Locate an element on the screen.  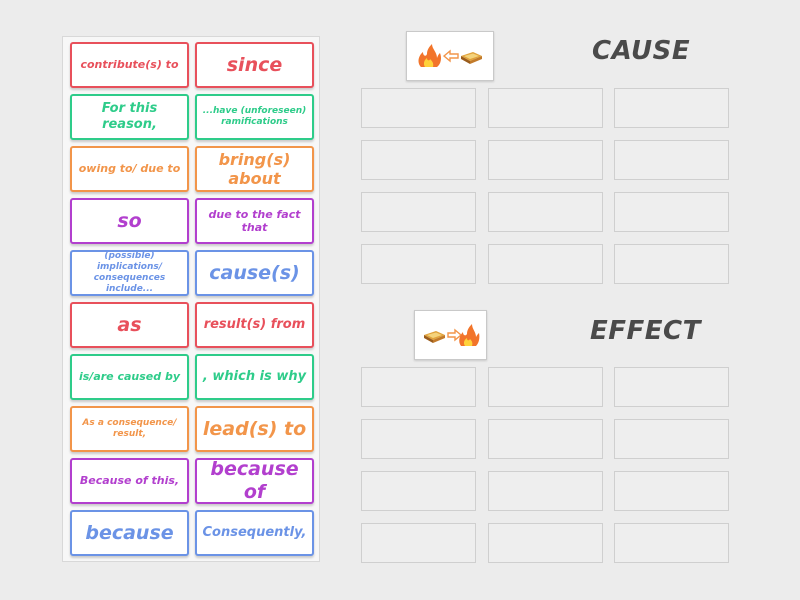
effect-group-card is located at coordinates (450, 335).